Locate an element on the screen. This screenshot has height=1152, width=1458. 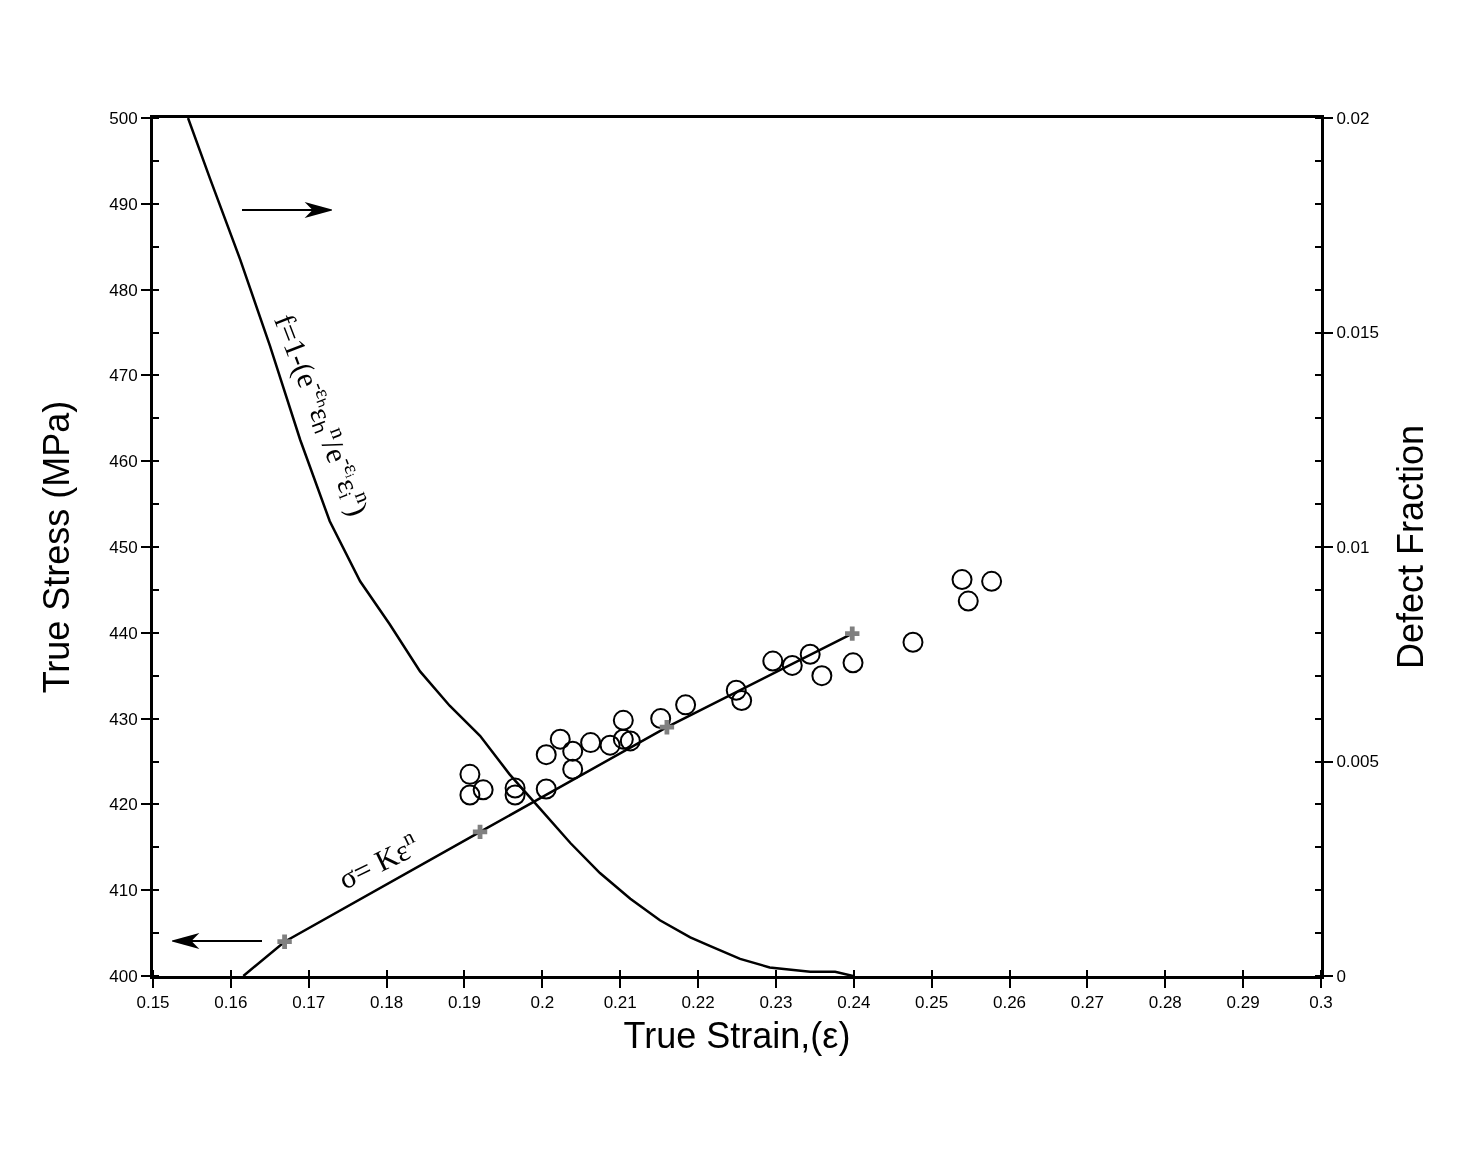
x-tick-label: 0.2 is located at coordinates (542, 1003).